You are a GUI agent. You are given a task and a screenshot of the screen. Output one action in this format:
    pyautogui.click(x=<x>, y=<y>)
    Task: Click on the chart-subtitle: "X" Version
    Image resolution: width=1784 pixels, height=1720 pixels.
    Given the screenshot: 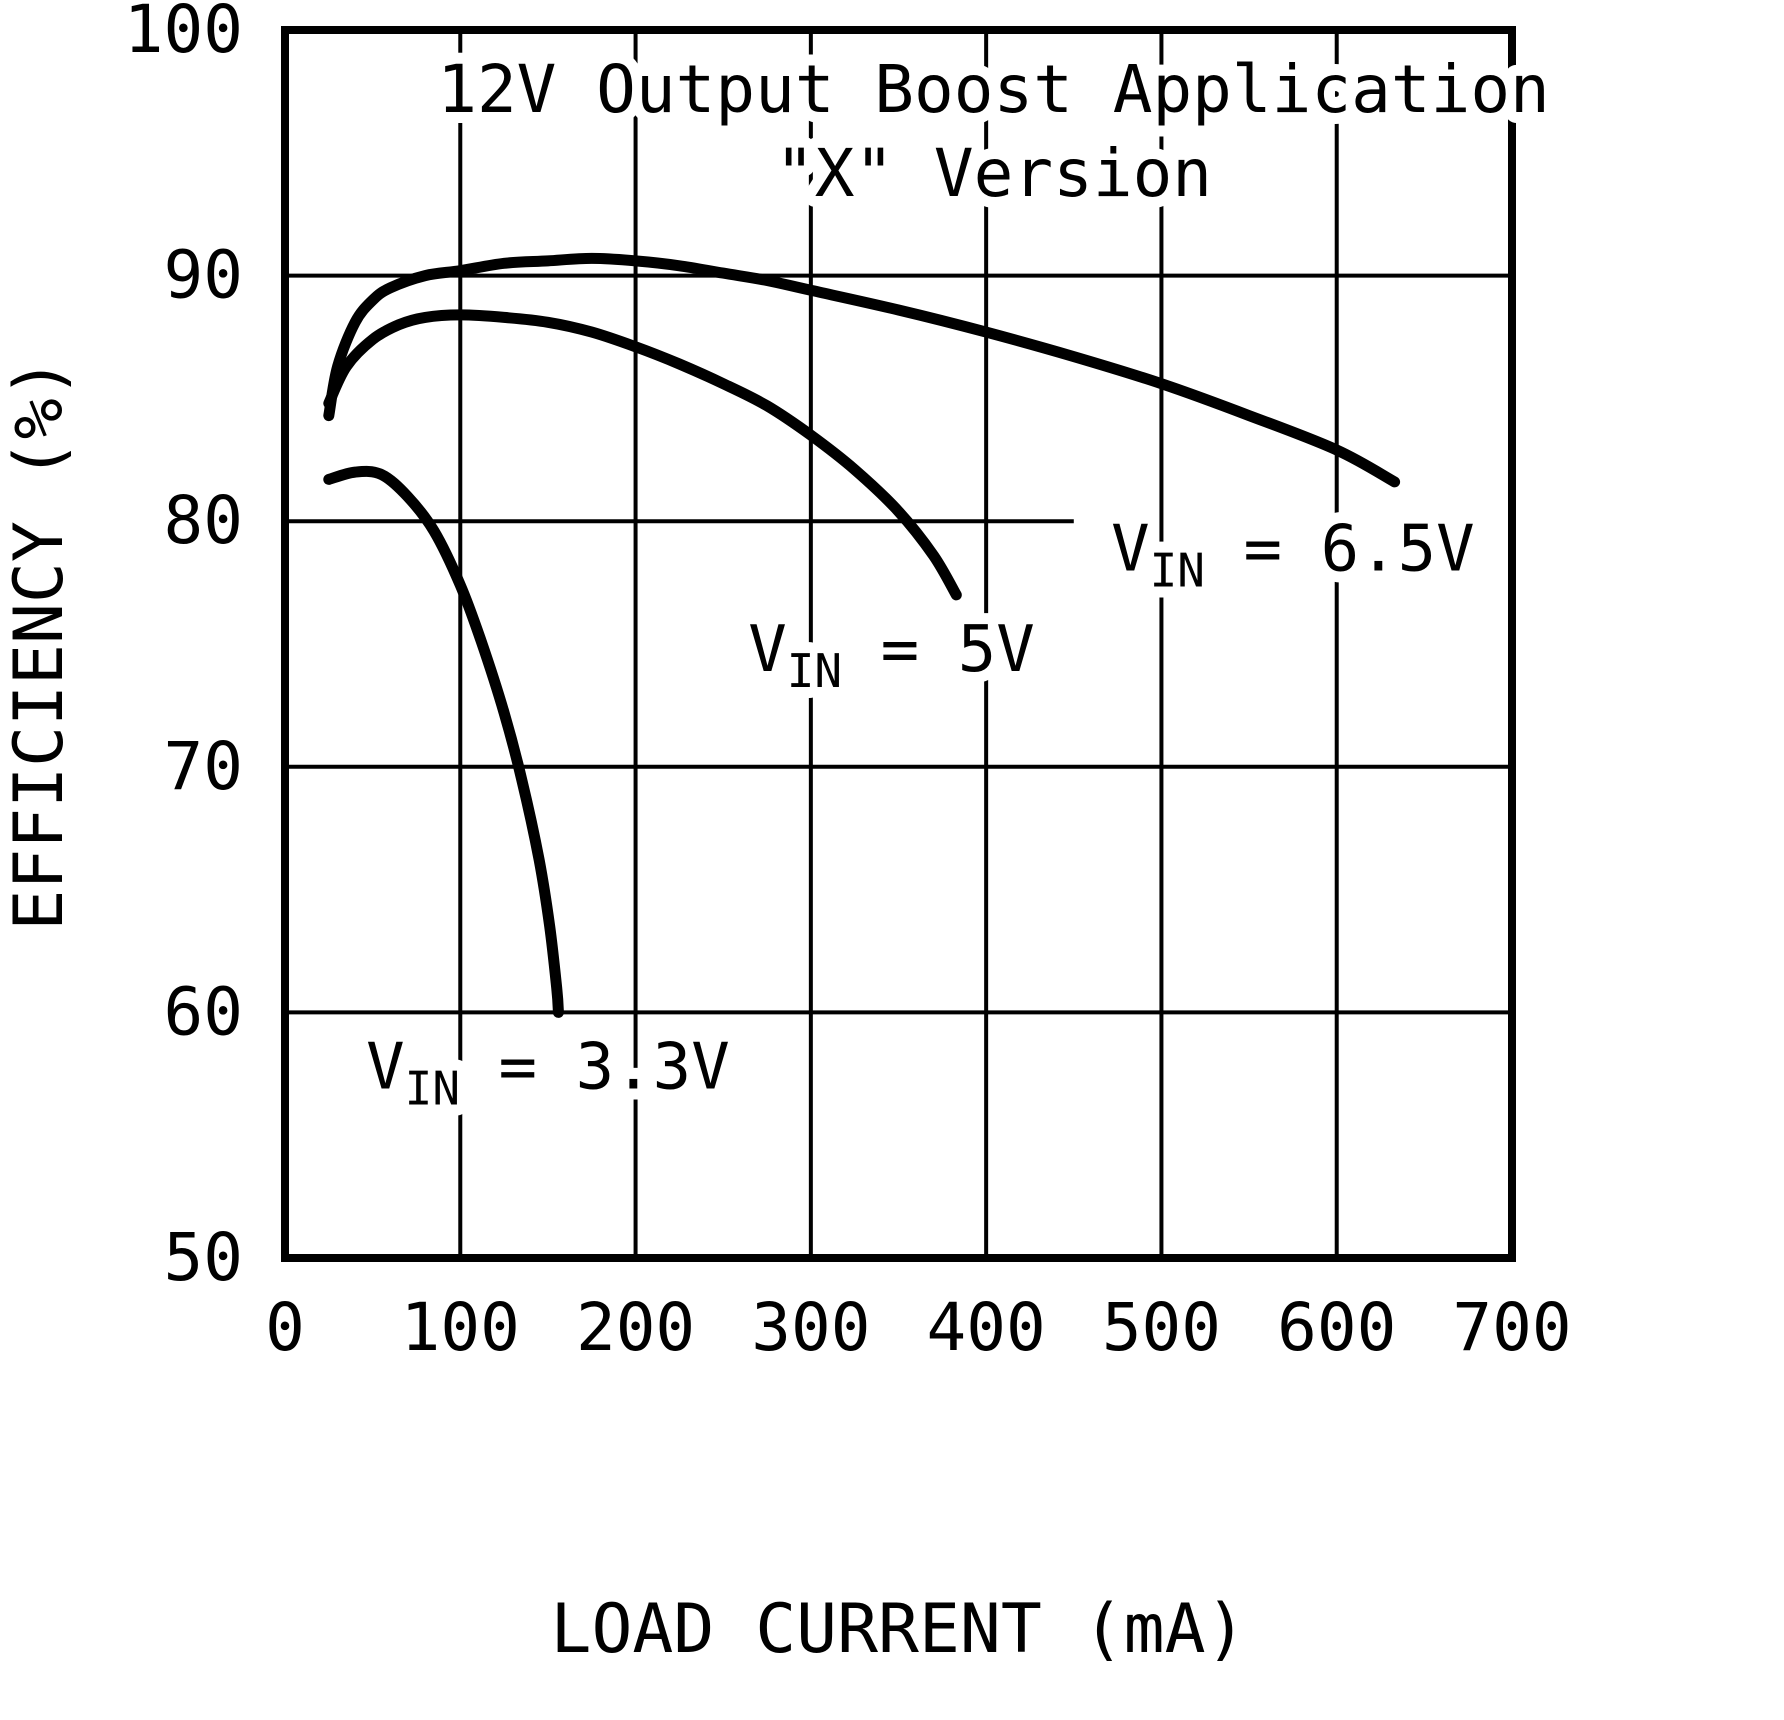 What is the action you would take?
    pyautogui.click(x=993, y=173)
    